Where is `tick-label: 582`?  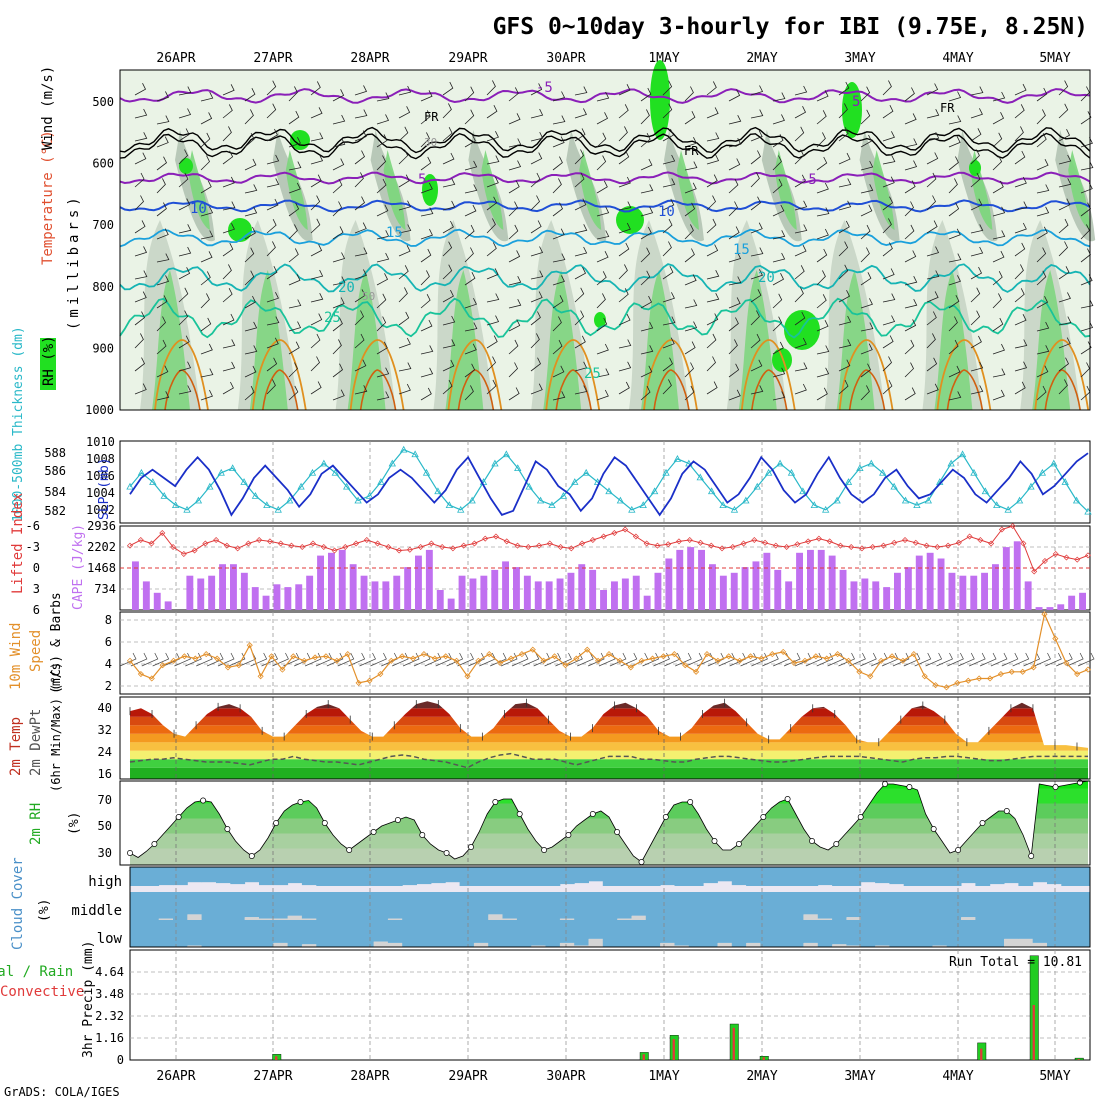
tick-label: 582 is located at coordinates (55, 511).